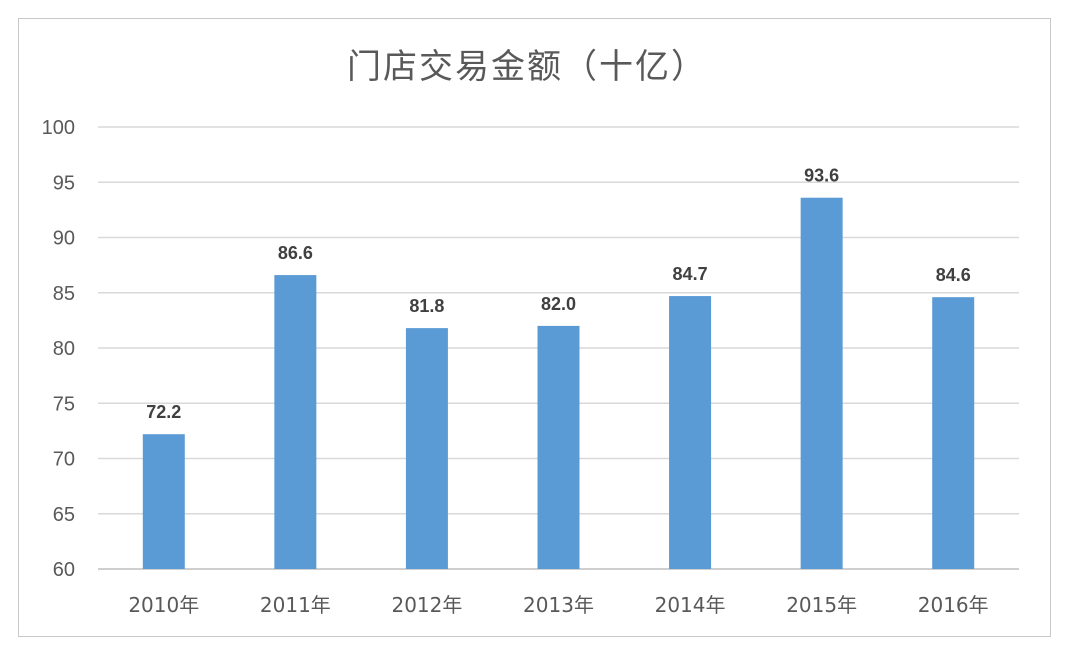  What do you see at coordinates (690, 274) in the screenshot?
I see `data-label: 84.7` at bounding box center [690, 274].